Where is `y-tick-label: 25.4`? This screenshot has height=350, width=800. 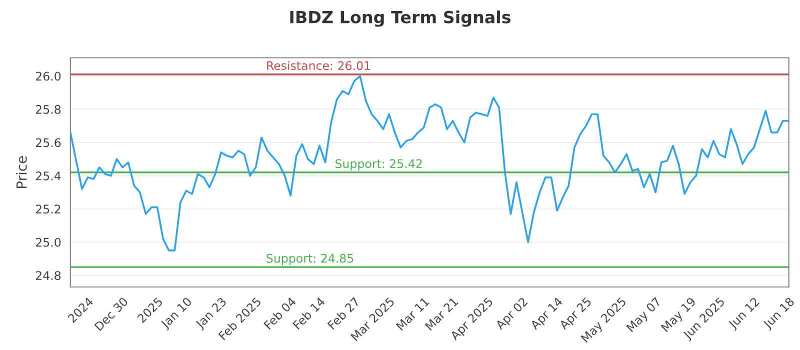 y-tick-label: 25.4 is located at coordinates (48, 175).